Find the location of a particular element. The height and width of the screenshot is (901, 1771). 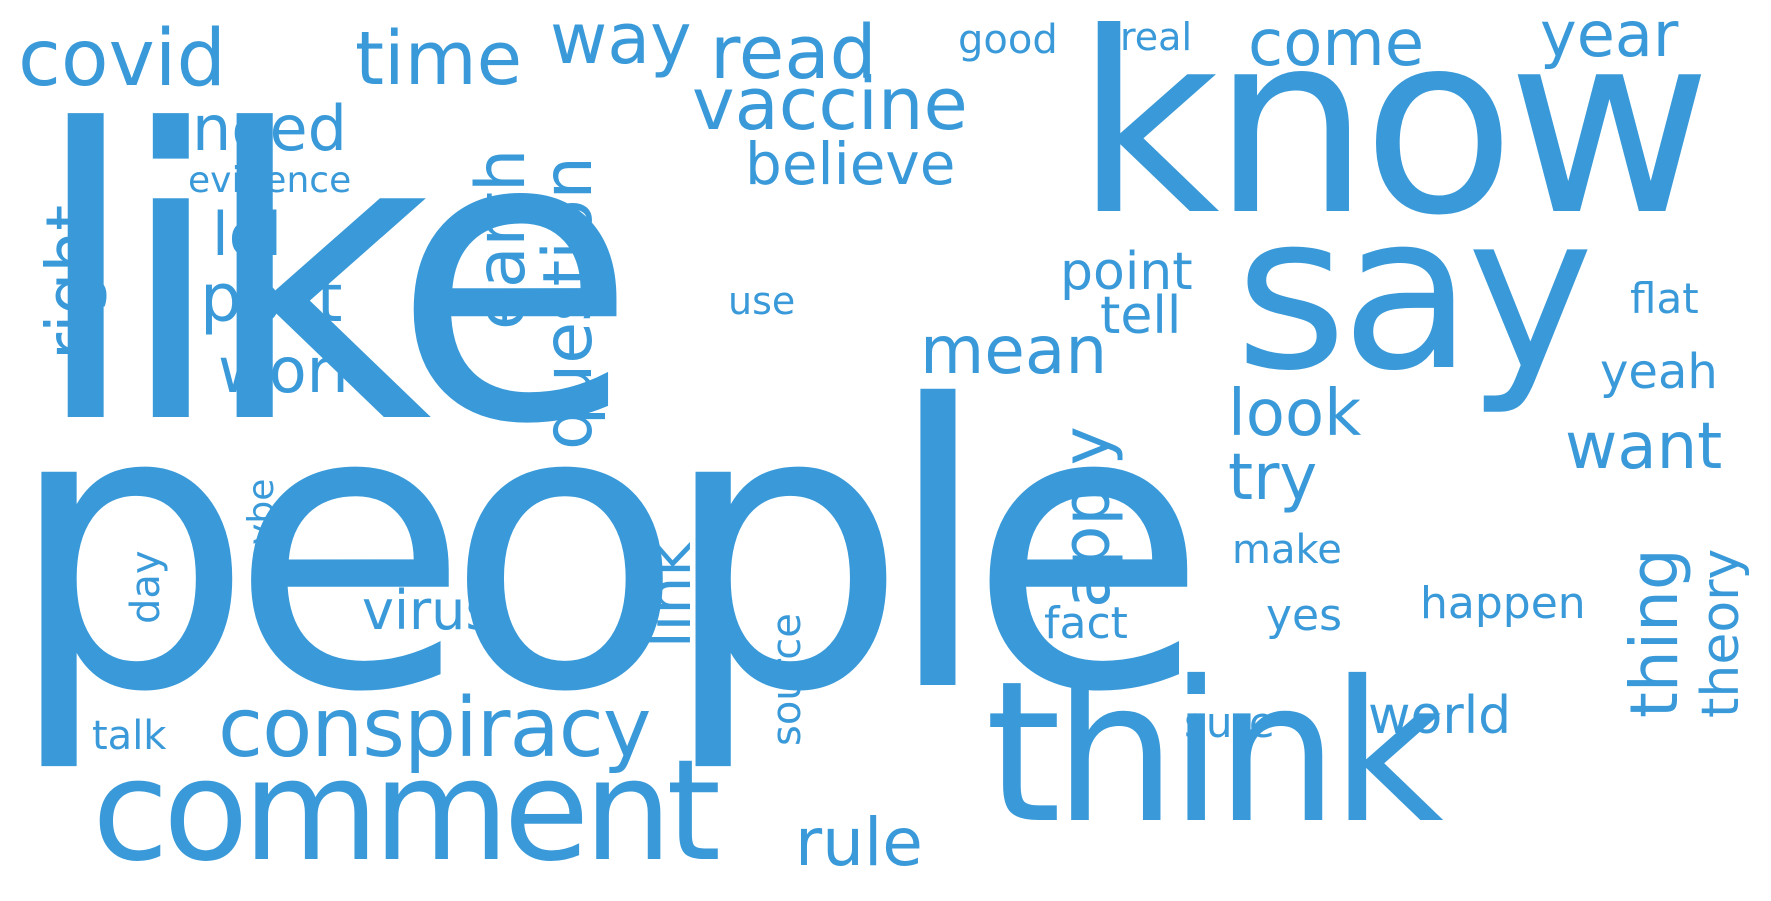

word-lol: lol is located at coordinates (247, 235).